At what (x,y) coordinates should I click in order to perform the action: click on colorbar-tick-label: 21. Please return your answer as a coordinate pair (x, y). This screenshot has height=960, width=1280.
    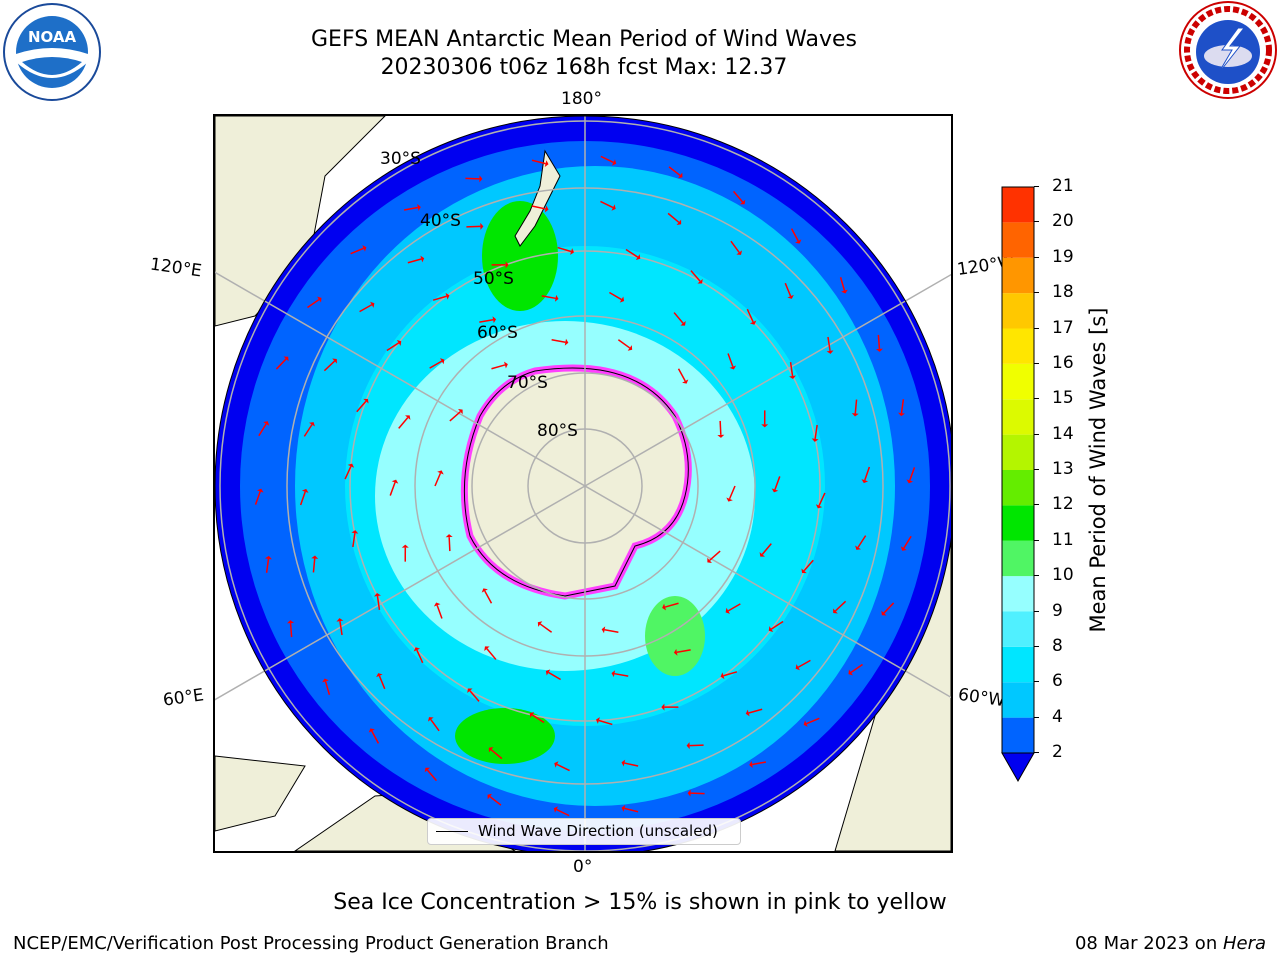
    Looking at the image, I should click on (1063, 186).